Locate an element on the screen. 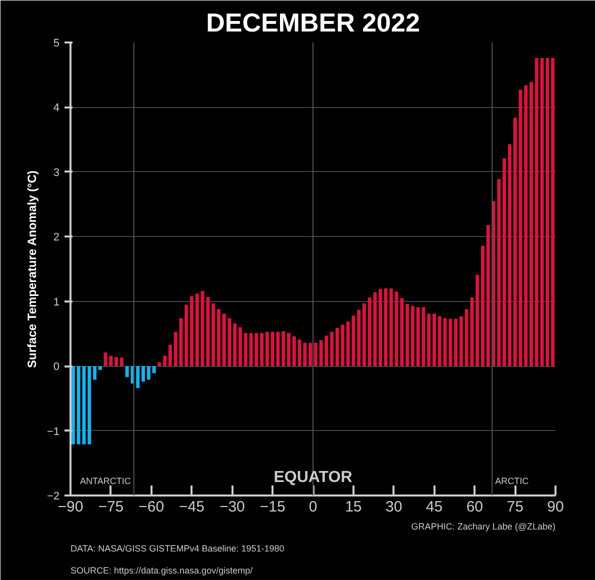  x-tick-label: −30 is located at coordinates (232, 507).